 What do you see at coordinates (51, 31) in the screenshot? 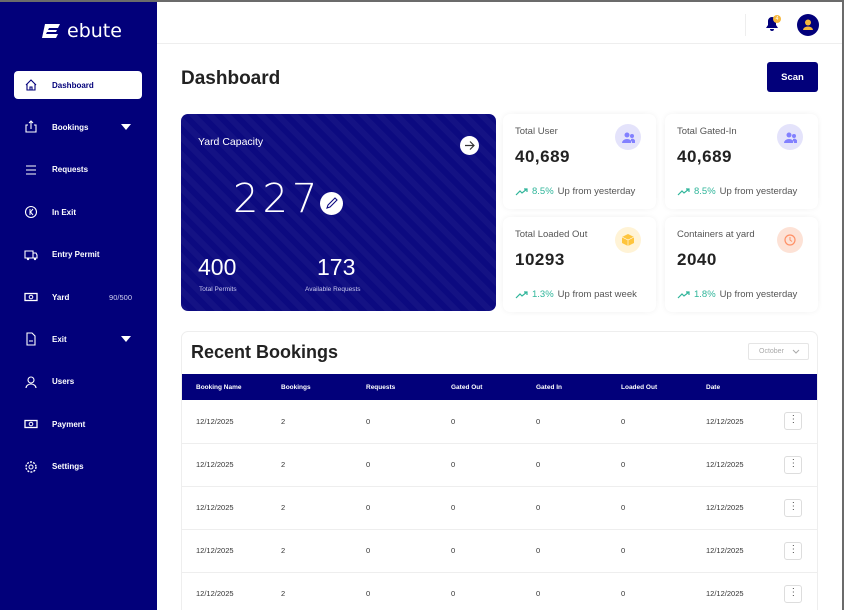
I see `logo-icon` at bounding box center [51, 31].